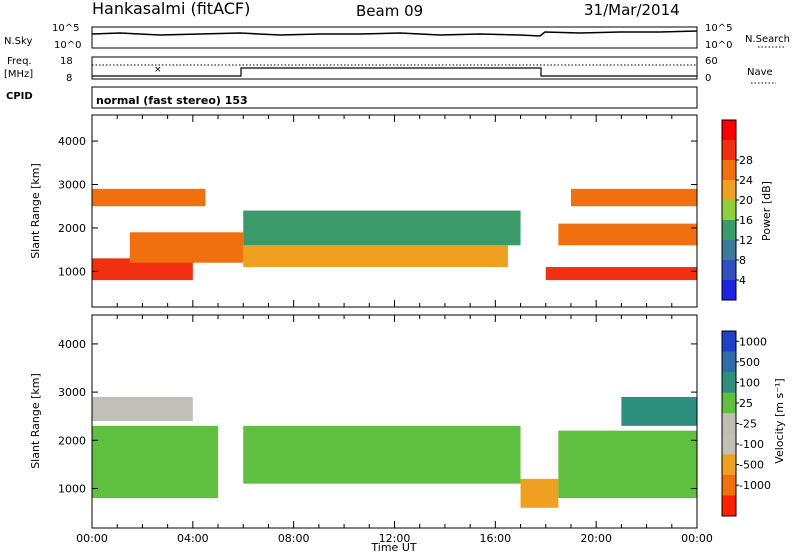 This screenshot has width=800, height=554. What do you see at coordinates (751, 444) in the screenshot?
I see `velocity-colorbar-tick-label-5: -100` at bounding box center [751, 444].